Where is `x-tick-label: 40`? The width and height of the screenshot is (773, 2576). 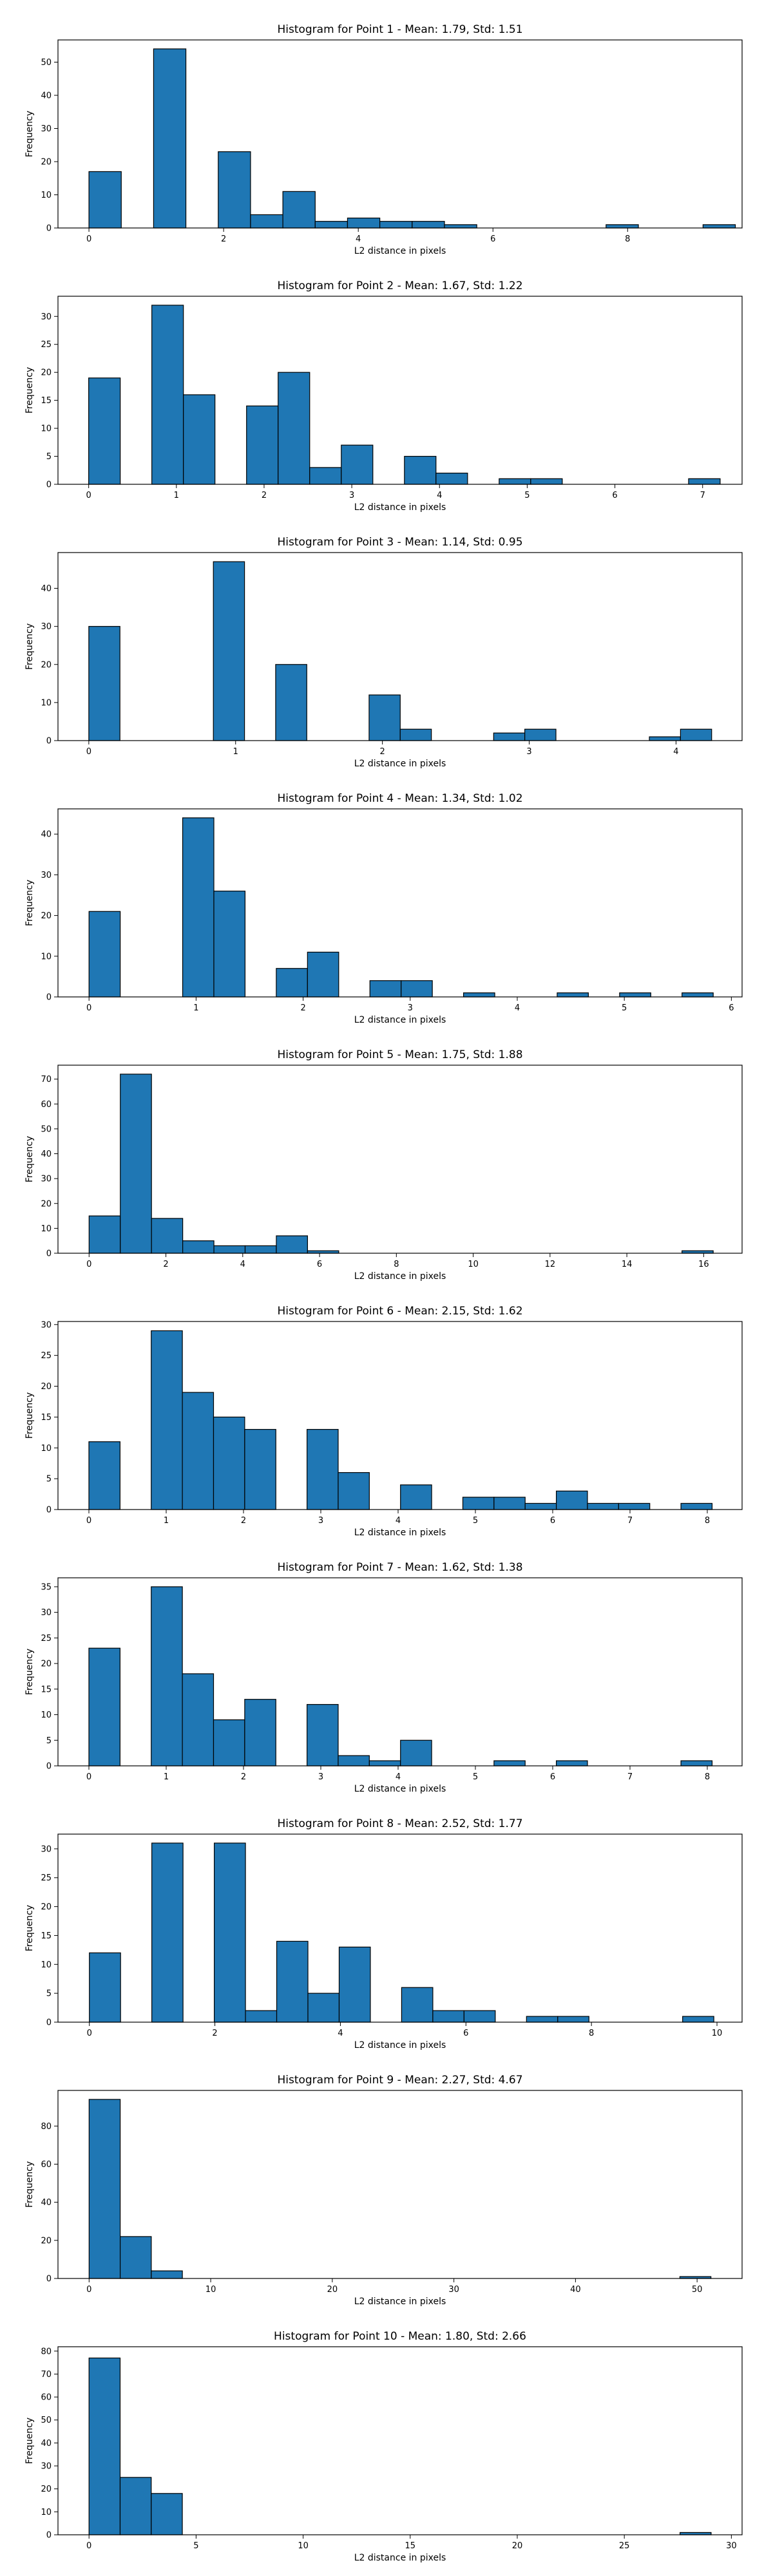
x-tick-label: 40 is located at coordinates (575, 2290).